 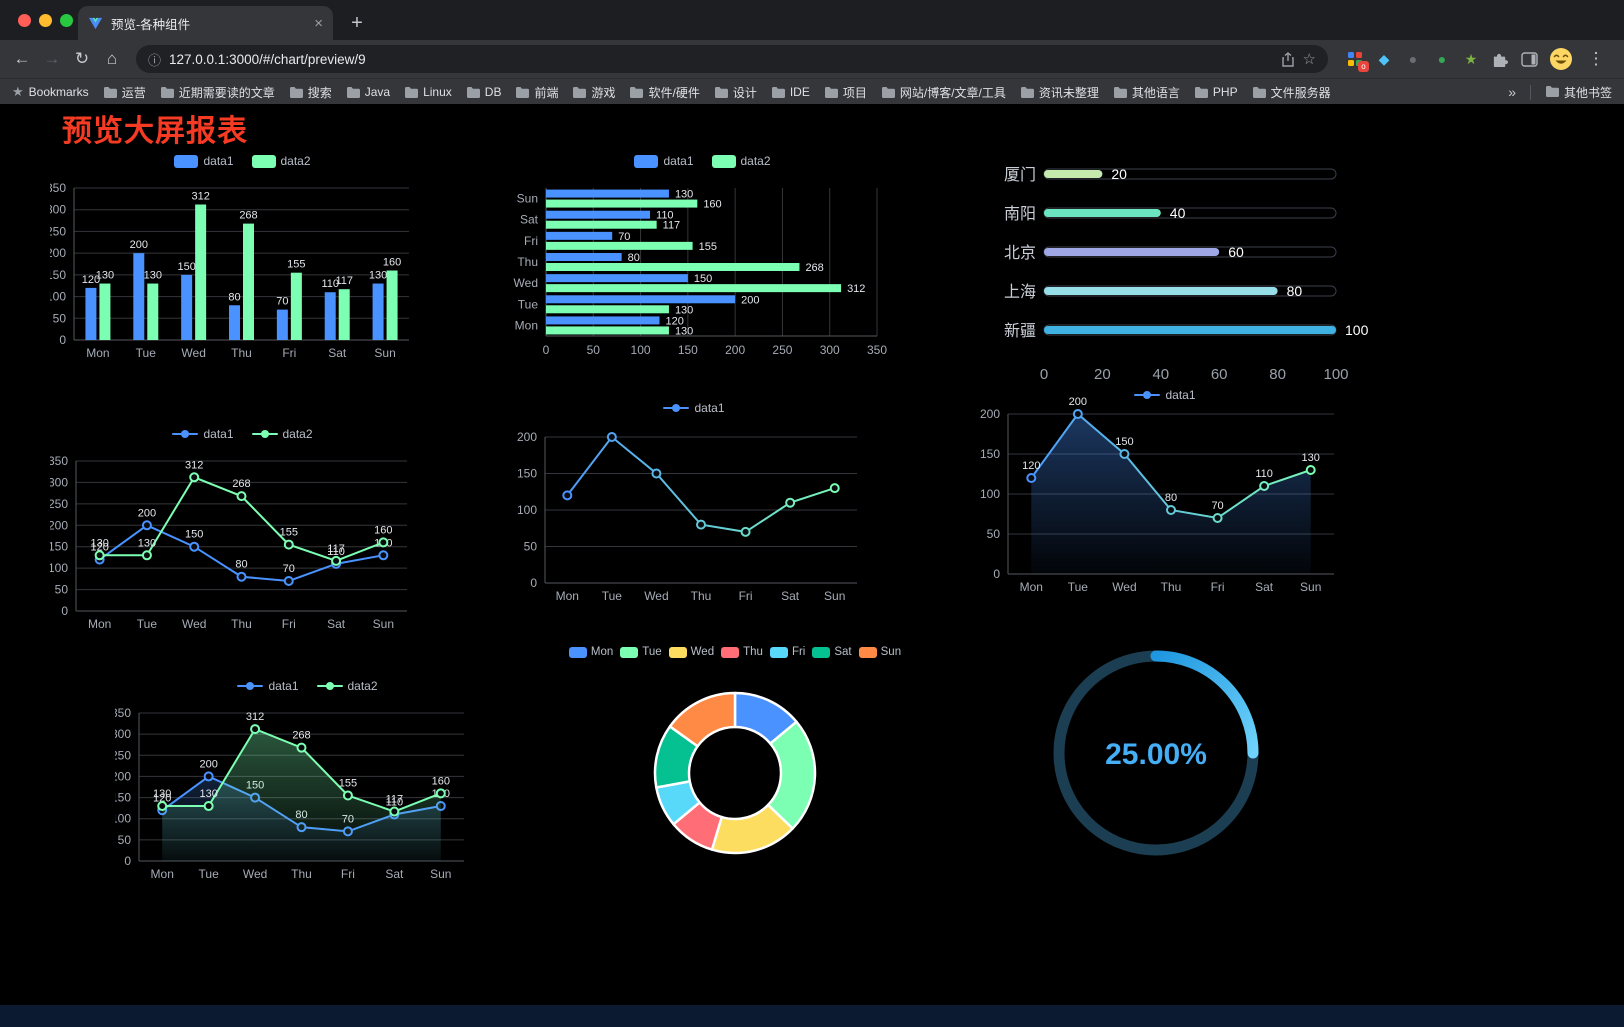 What do you see at coordinates (368, 92) in the screenshot?
I see `bookmark-folder: Java` at bounding box center [368, 92].